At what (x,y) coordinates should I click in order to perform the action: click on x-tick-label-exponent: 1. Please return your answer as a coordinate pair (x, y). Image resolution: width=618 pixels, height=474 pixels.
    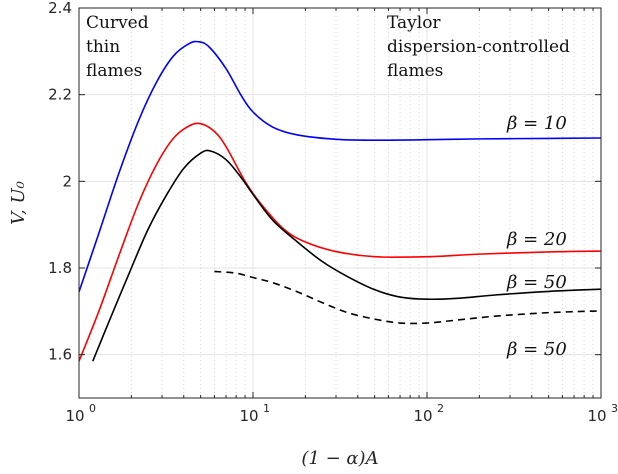
    Looking at the image, I should click on (266, 408).